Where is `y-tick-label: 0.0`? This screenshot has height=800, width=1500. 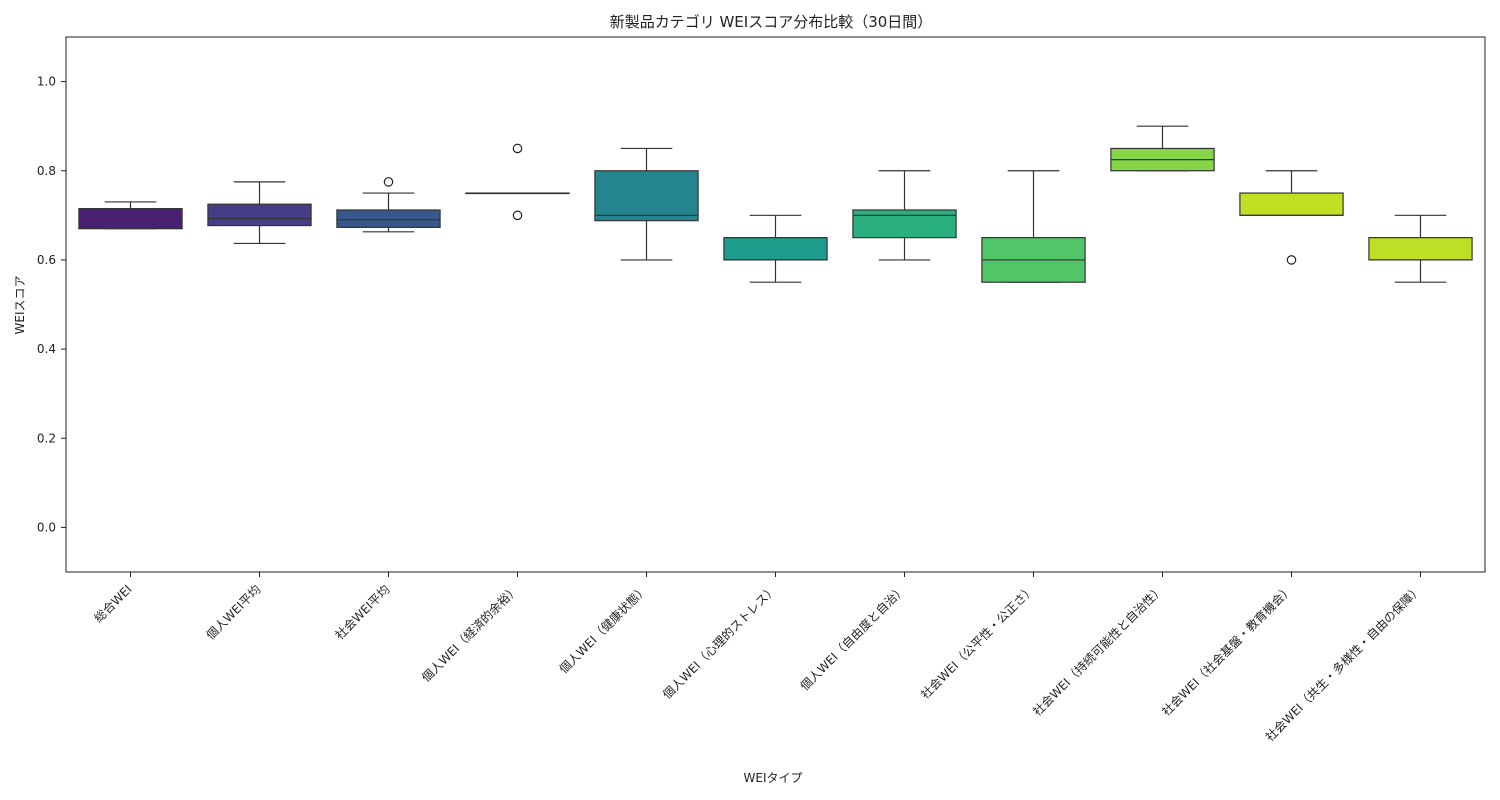 y-tick-label: 0.0 is located at coordinates (46, 527).